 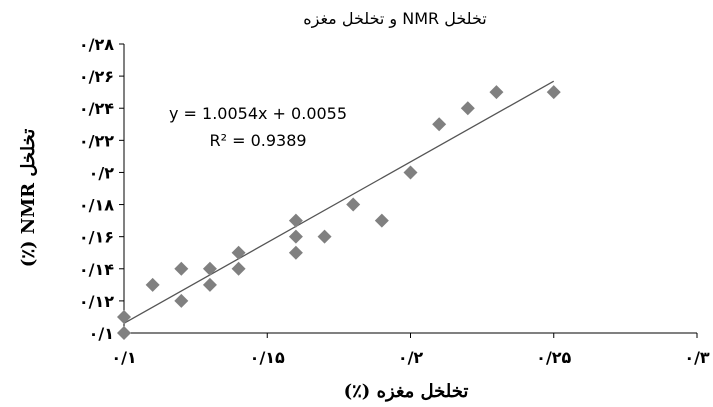 What do you see at coordinates (96, 269) in the screenshot?
I see `y-tick-label: ۰/۱۴` at bounding box center [96, 269].